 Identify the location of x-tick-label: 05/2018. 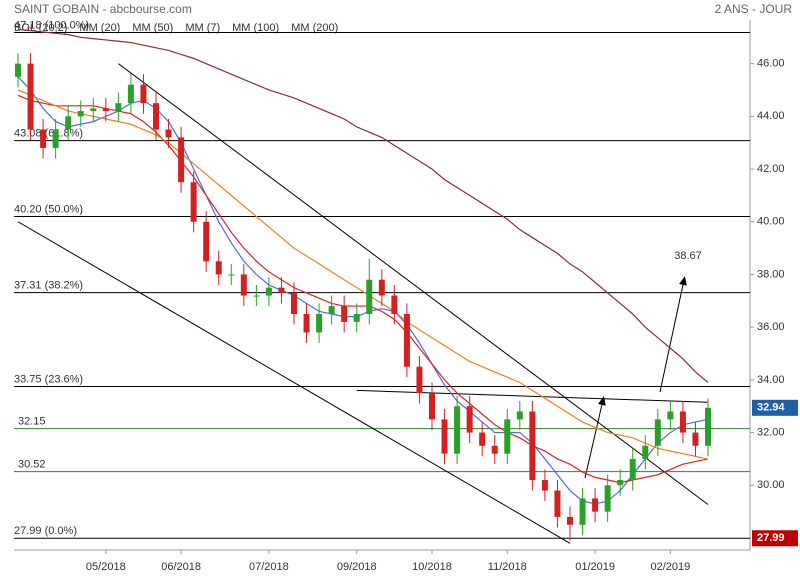
(106, 567).